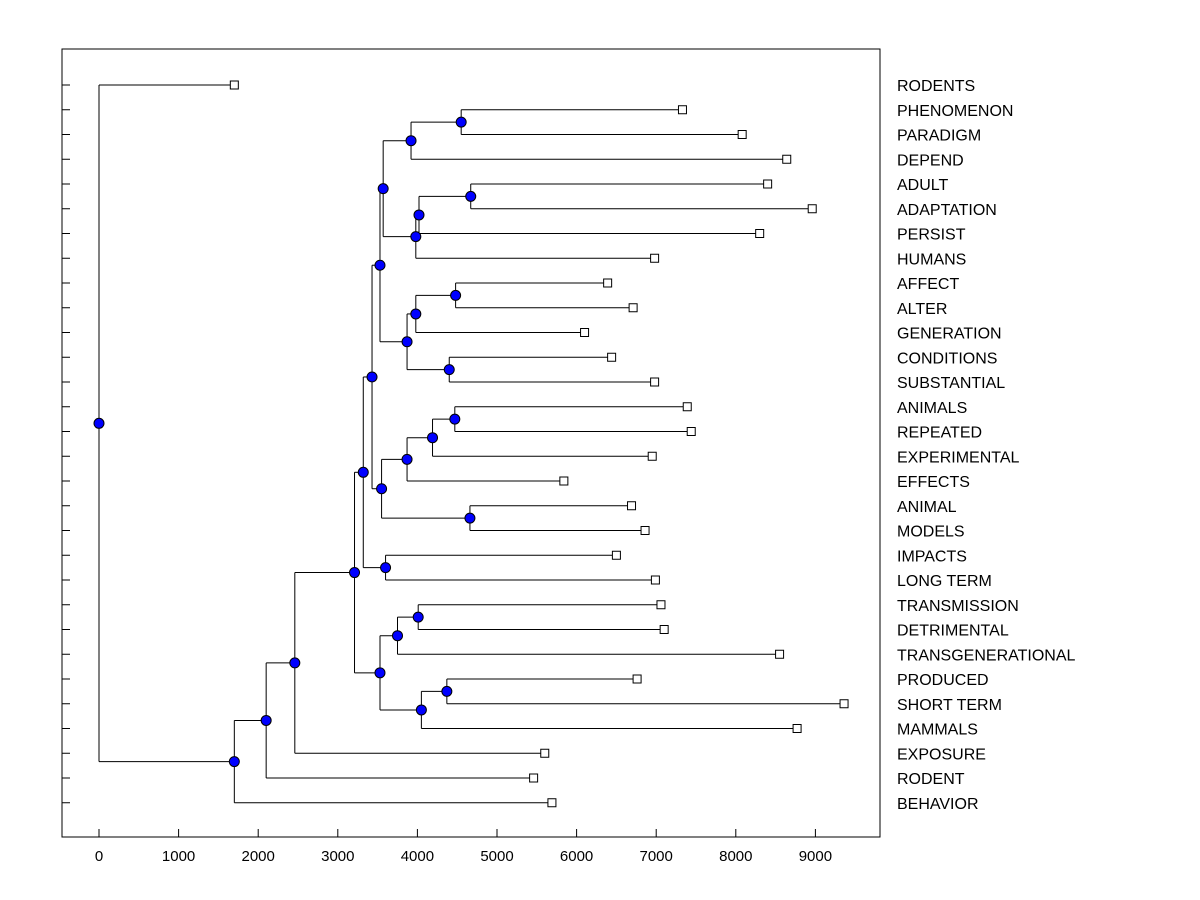  Describe the element at coordinates (928, 284) in the screenshot. I see `leaf-label: AFFECT` at that location.